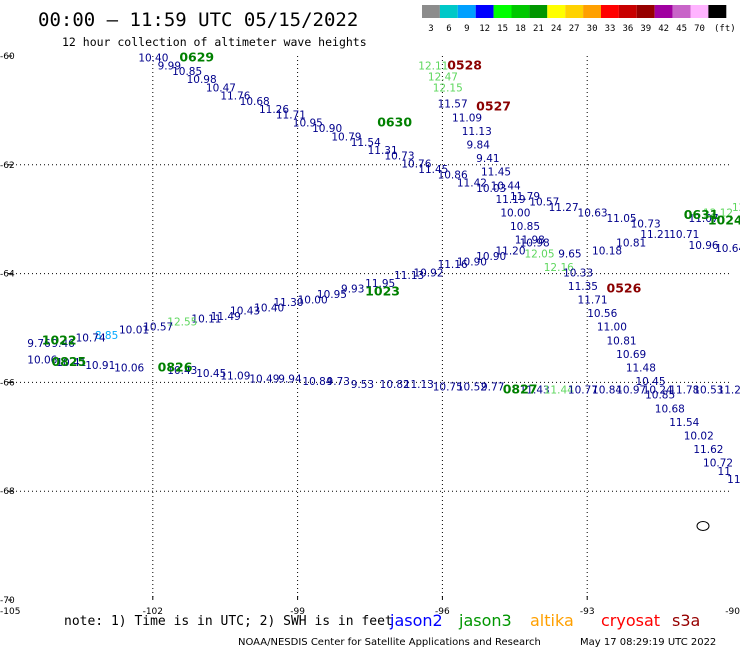 This screenshot has height=650, width=740. I want to click on swh-value: 10.98, so click(535, 243).